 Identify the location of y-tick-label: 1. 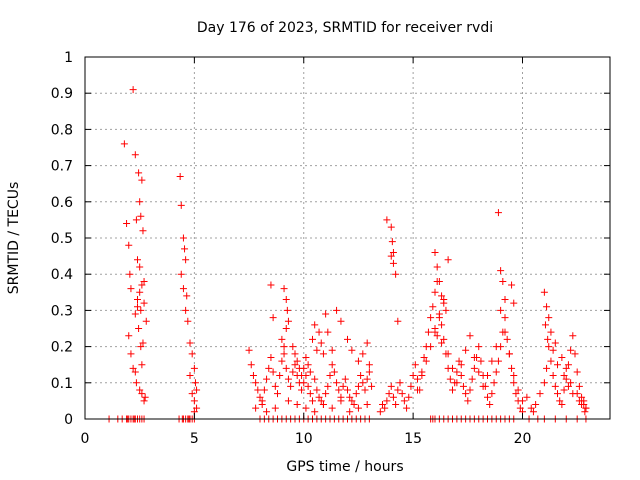
(68, 58).